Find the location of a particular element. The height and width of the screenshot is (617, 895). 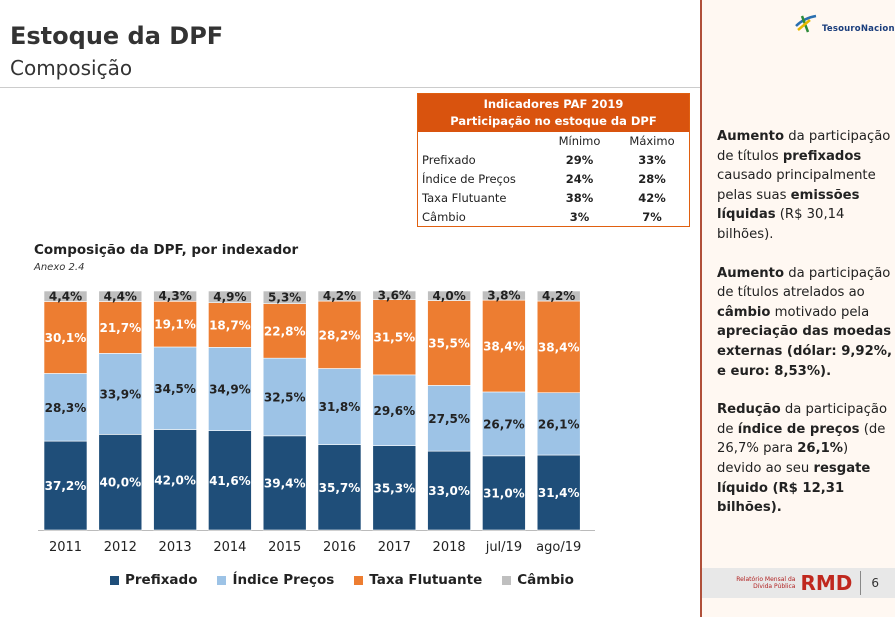

data-label: 39,4% is located at coordinates (285, 483).